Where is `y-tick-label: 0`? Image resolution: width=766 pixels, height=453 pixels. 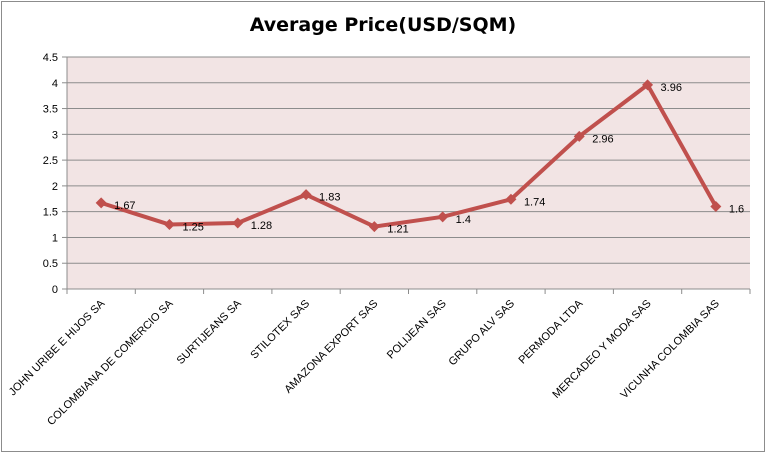 y-tick-label: 0 is located at coordinates (55, 290).